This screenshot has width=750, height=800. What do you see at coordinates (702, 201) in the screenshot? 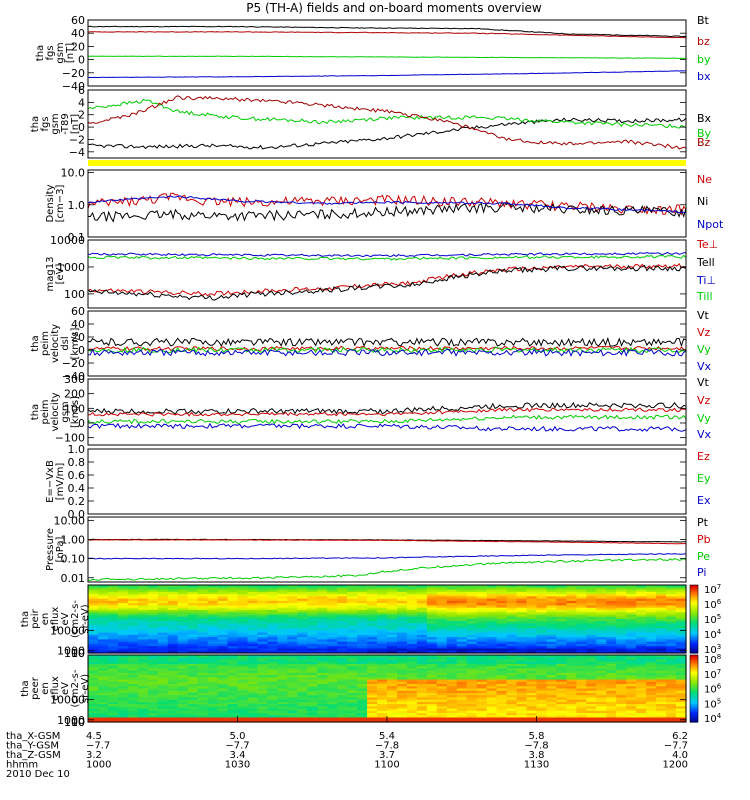
I see `legend-Ni: Ni` at bounding box center [702, 201].